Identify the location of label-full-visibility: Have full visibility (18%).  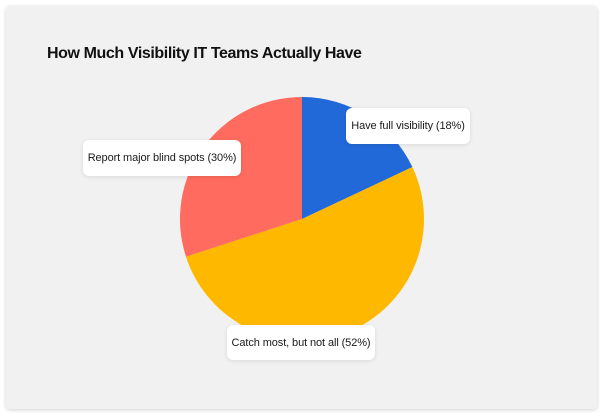
(408, 126).